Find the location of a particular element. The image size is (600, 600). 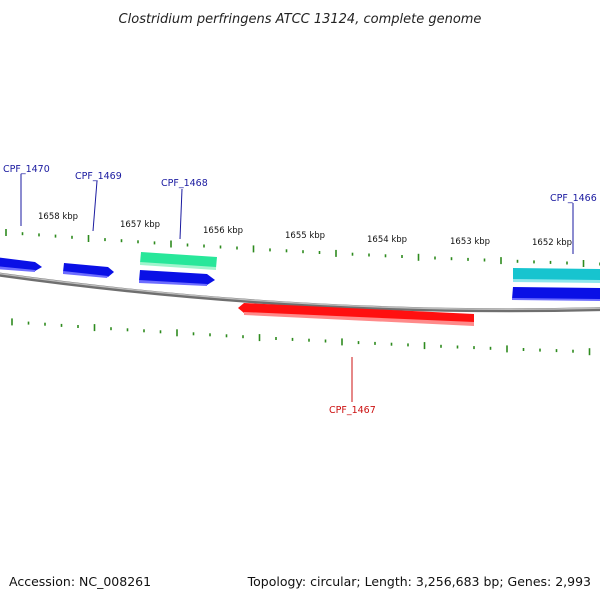

genome-backbone-highlight is located at coordinates (300, 291).